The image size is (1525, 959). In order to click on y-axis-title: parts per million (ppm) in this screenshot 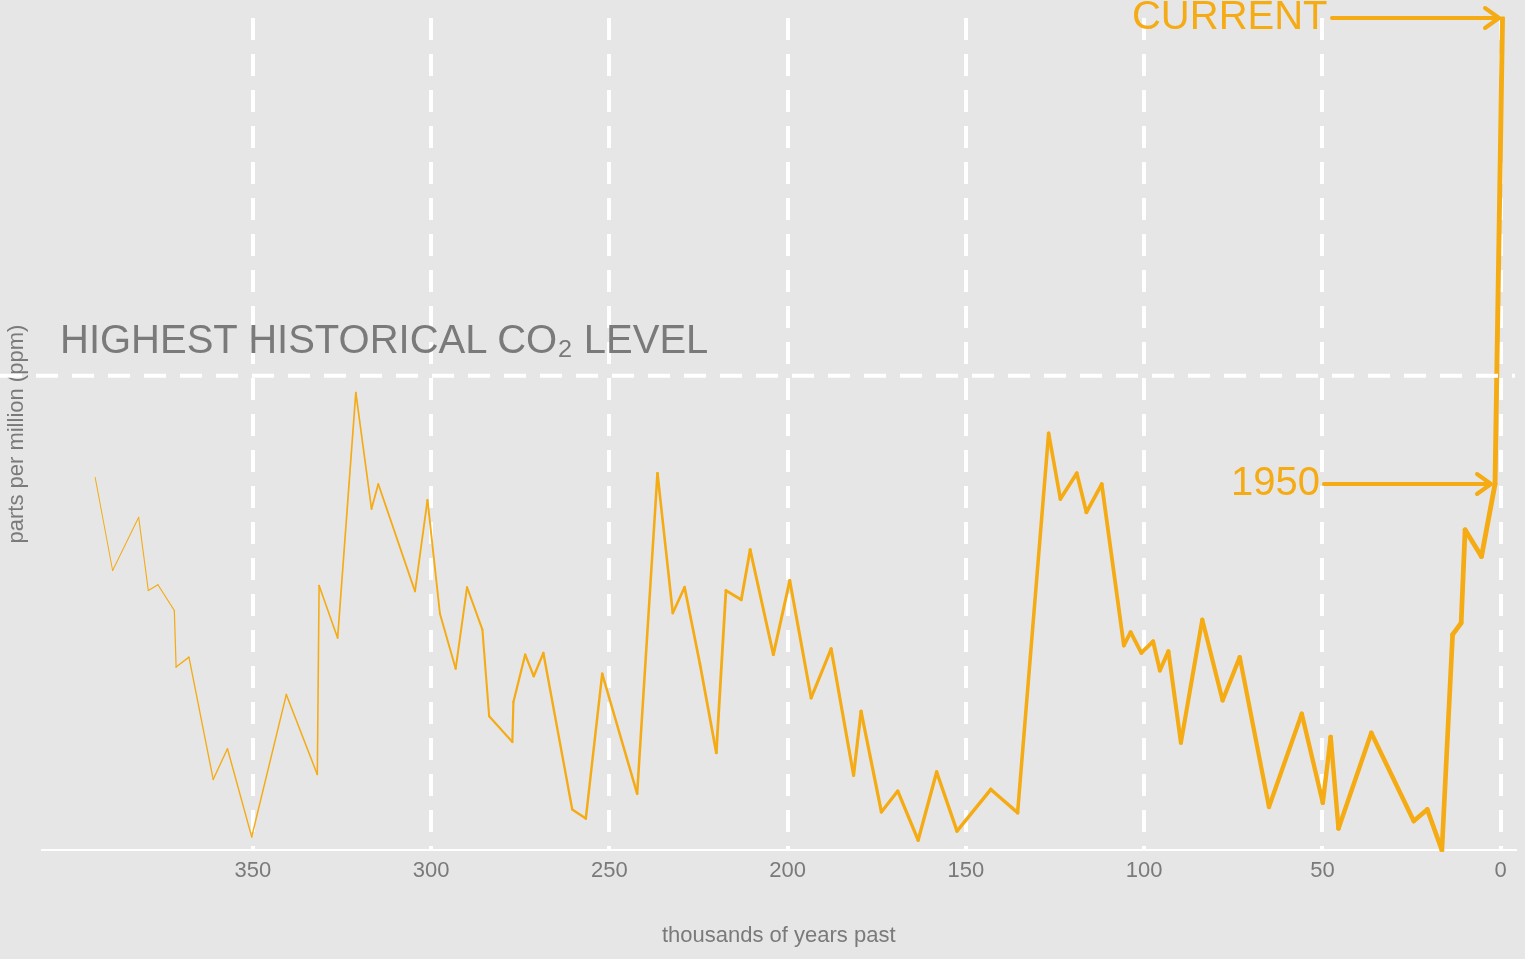, I will do `click(16, 434)`.